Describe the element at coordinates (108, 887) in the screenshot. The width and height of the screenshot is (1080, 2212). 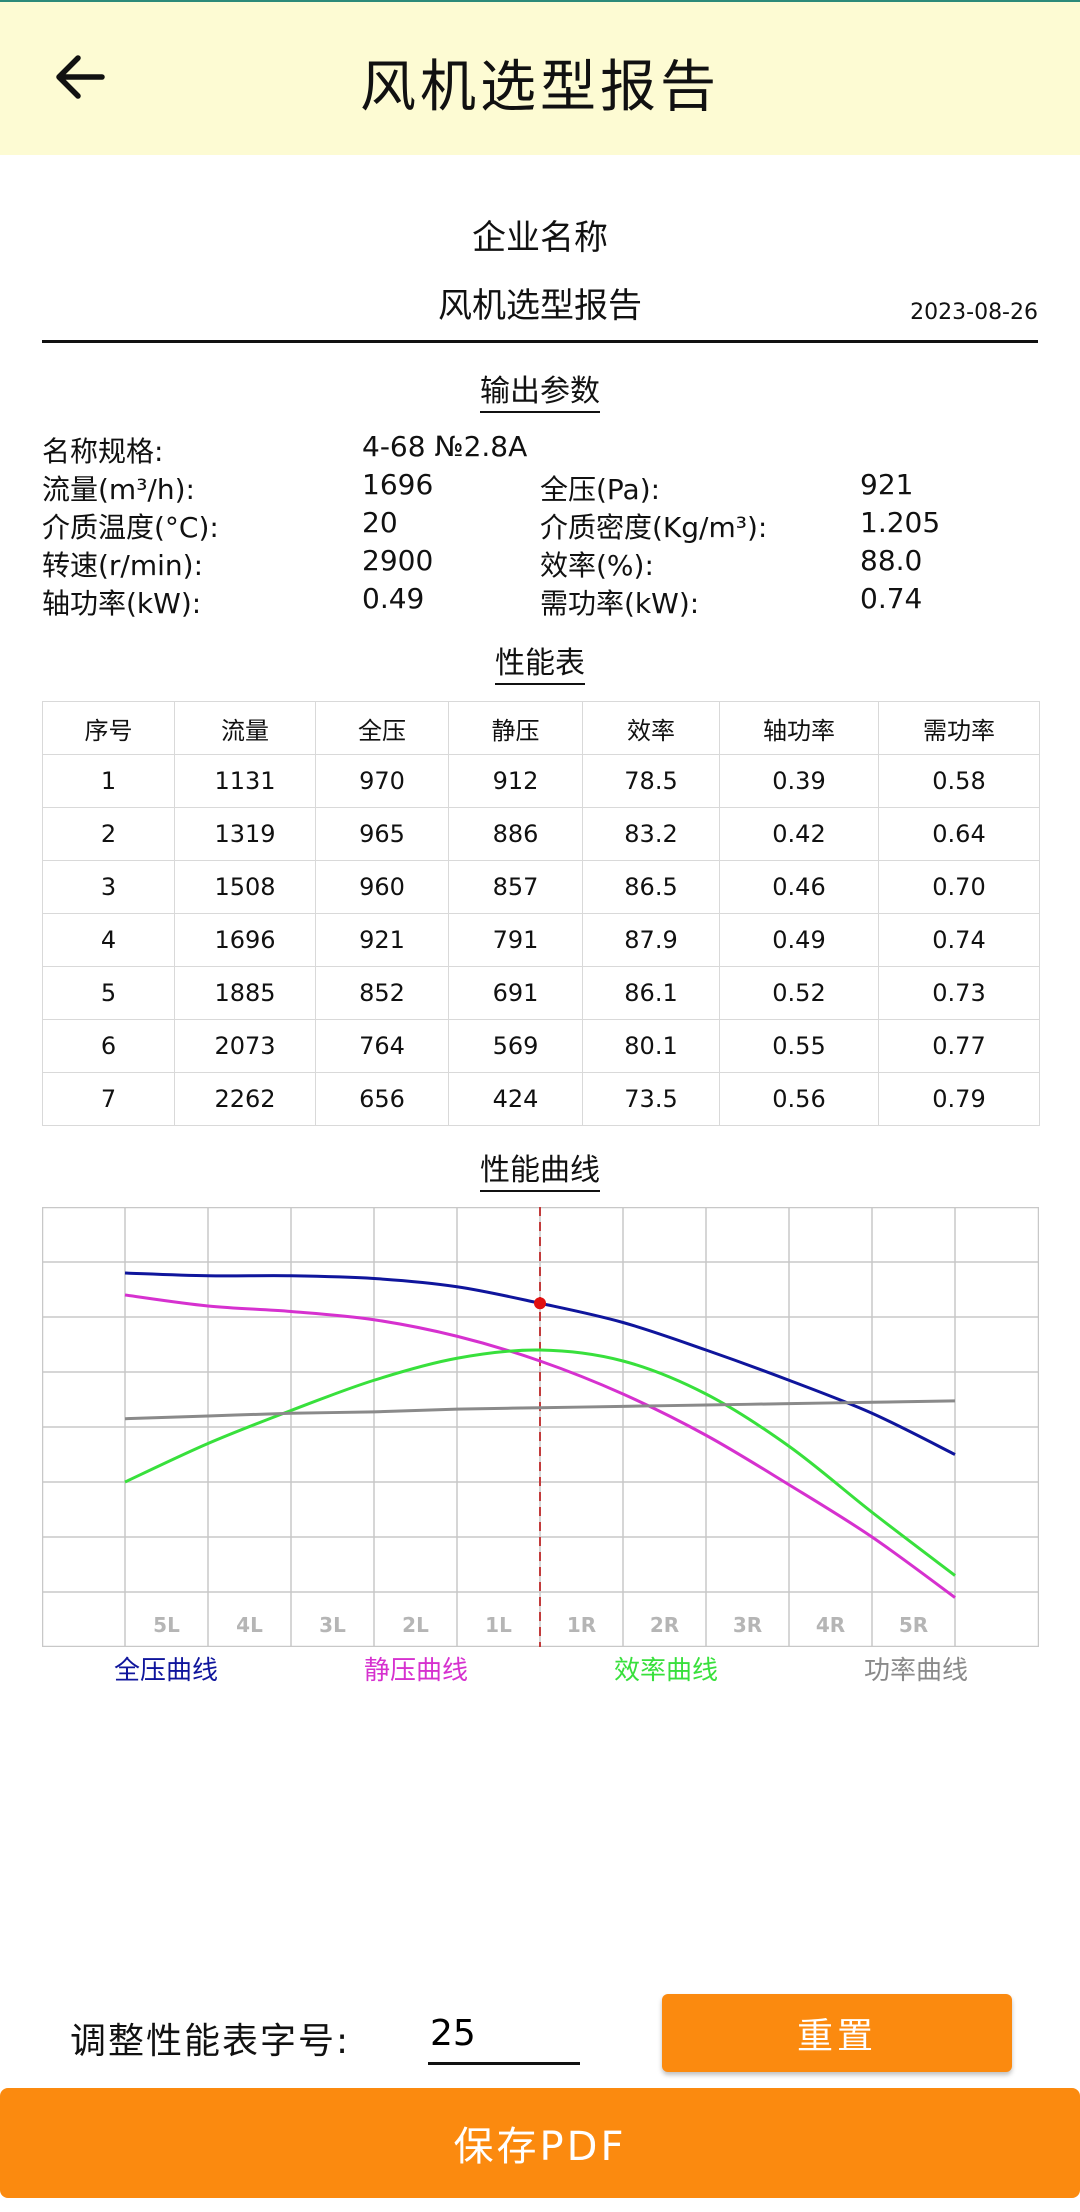
I see `table-cell: 3` at that location.